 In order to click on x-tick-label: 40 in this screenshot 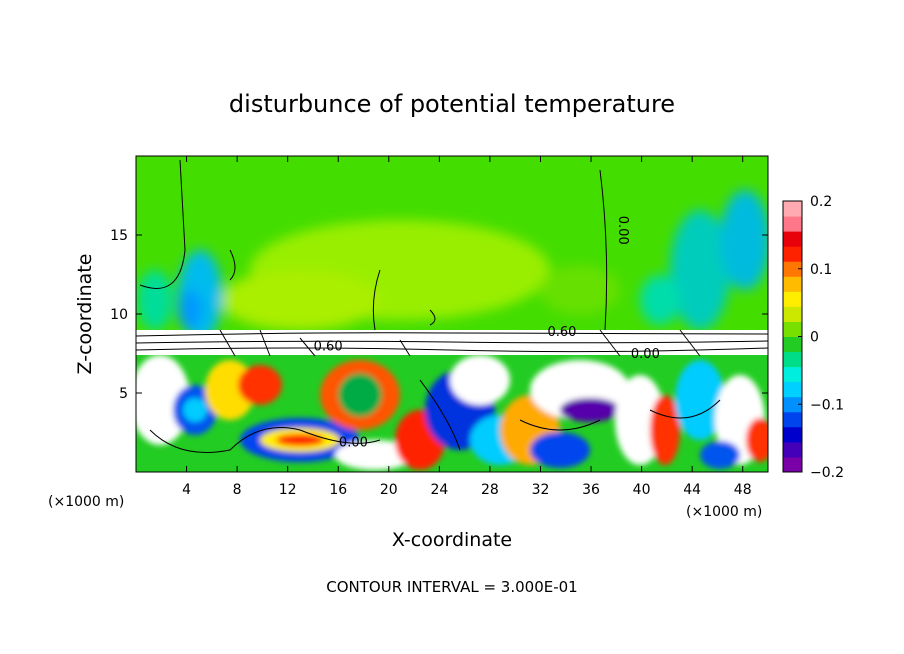, I will do `click(642, 490)`.